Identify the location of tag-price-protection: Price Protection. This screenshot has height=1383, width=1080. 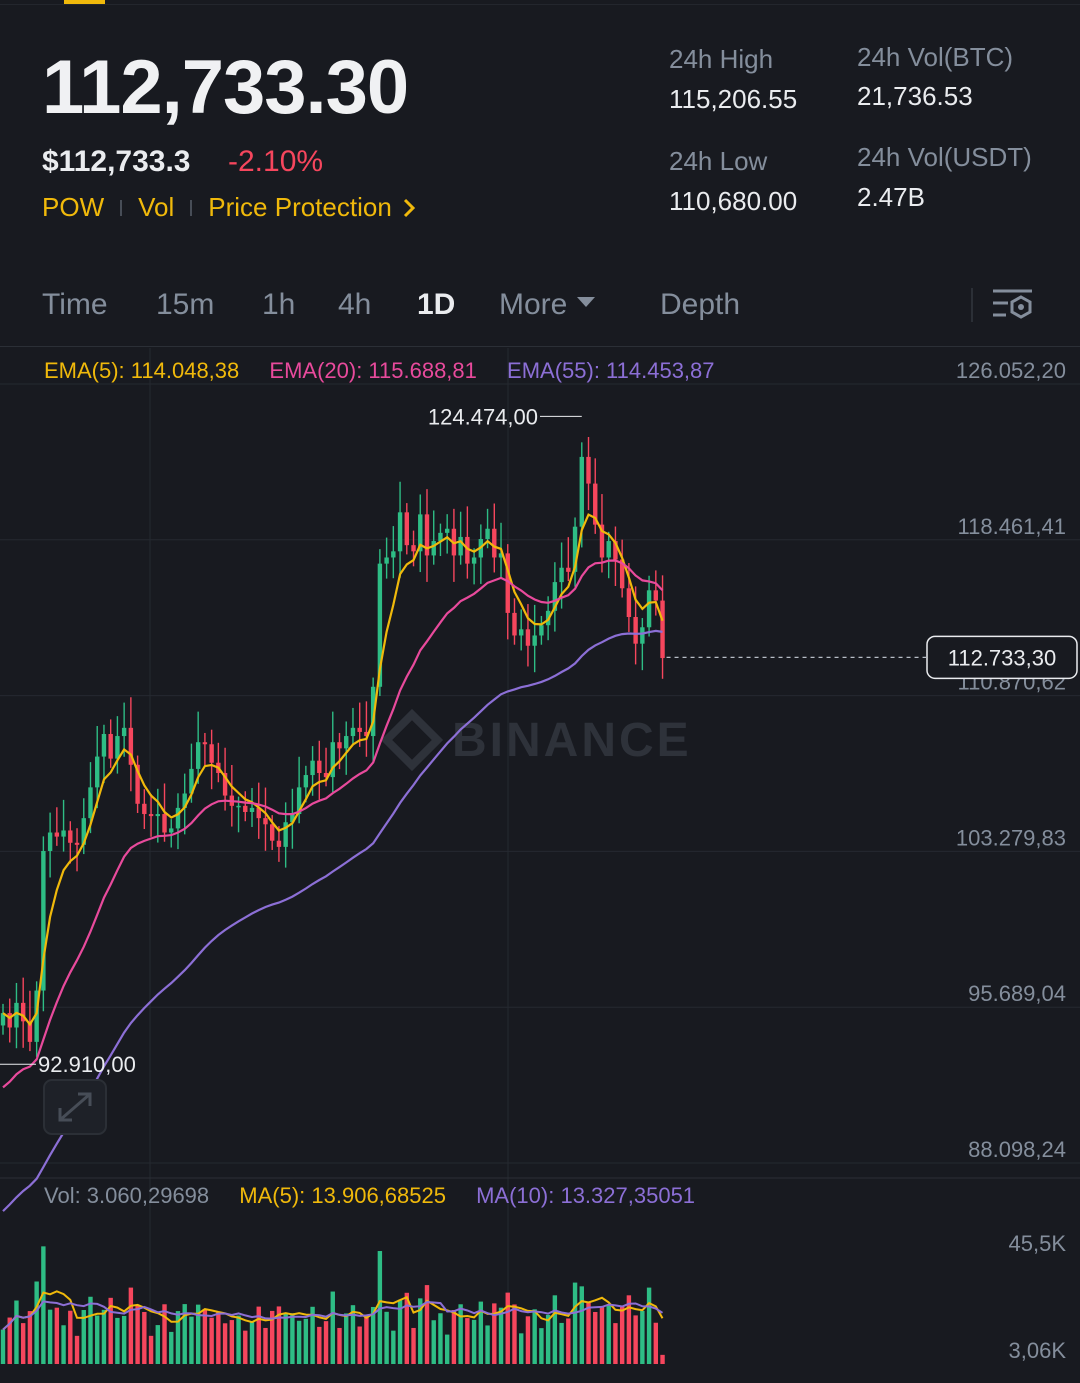
(300, 207).